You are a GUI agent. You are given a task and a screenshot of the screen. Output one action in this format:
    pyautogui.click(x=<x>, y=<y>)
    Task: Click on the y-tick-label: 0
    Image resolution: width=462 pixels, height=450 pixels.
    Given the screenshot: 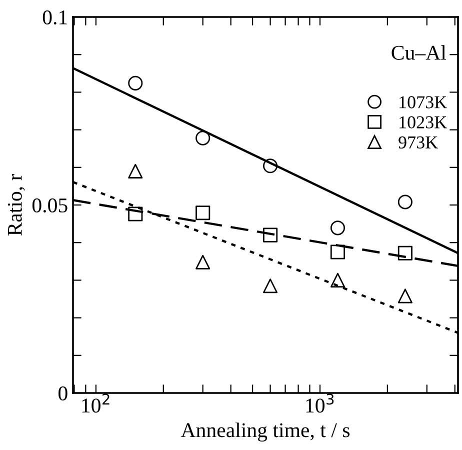 What is the action you would take?
    pyautogui.click(x=63, y=393)
    